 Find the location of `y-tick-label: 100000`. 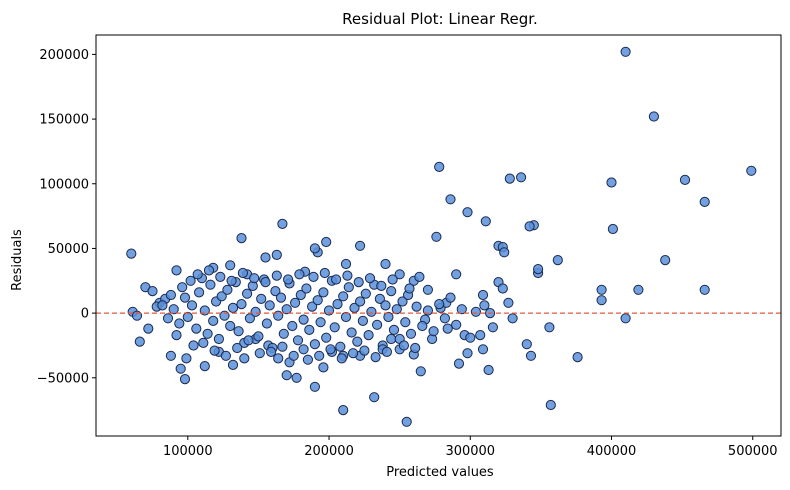

y-tick-label: 100000 is located at coordinates (64, 184).